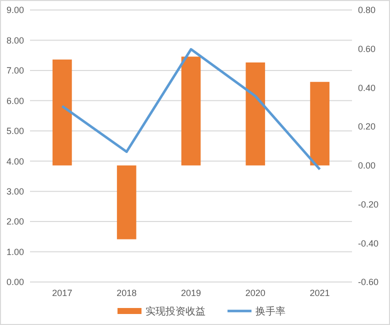 Image resolution: width=390 pixels, height=325 pixels. Describe the element at coordinates (367, 49) in the screenshot. I see `y2-tick-label: 0.60` at that location.